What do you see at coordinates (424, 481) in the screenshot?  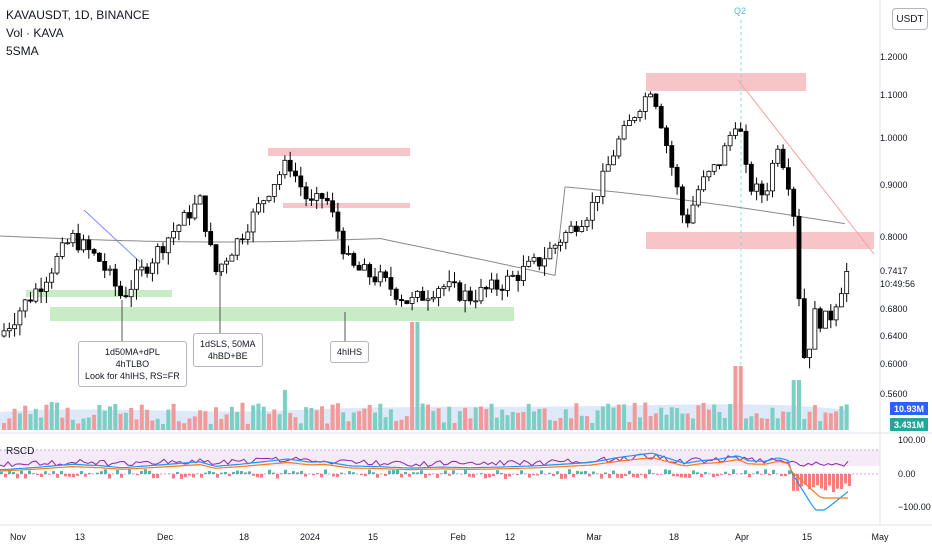 I see `macd-line` at bounding box center [424, 481].